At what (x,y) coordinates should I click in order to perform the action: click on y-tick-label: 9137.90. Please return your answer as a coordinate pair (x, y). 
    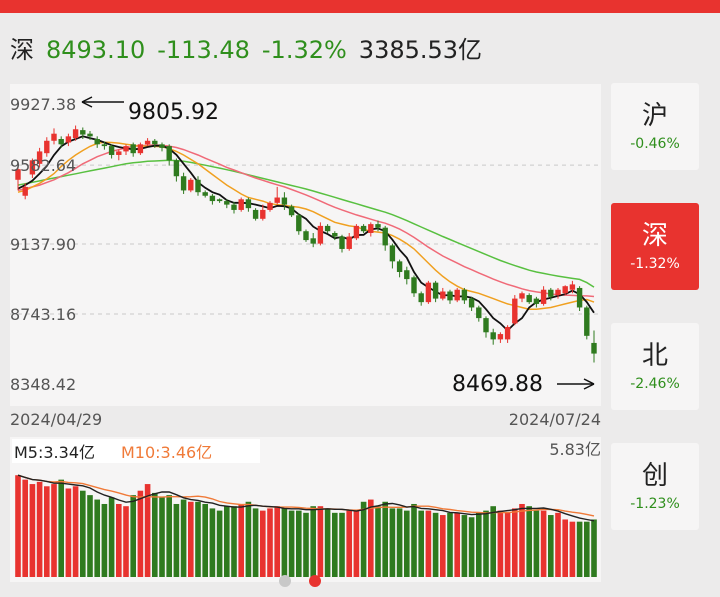
    Looking at the image, I should click on (43, 244).